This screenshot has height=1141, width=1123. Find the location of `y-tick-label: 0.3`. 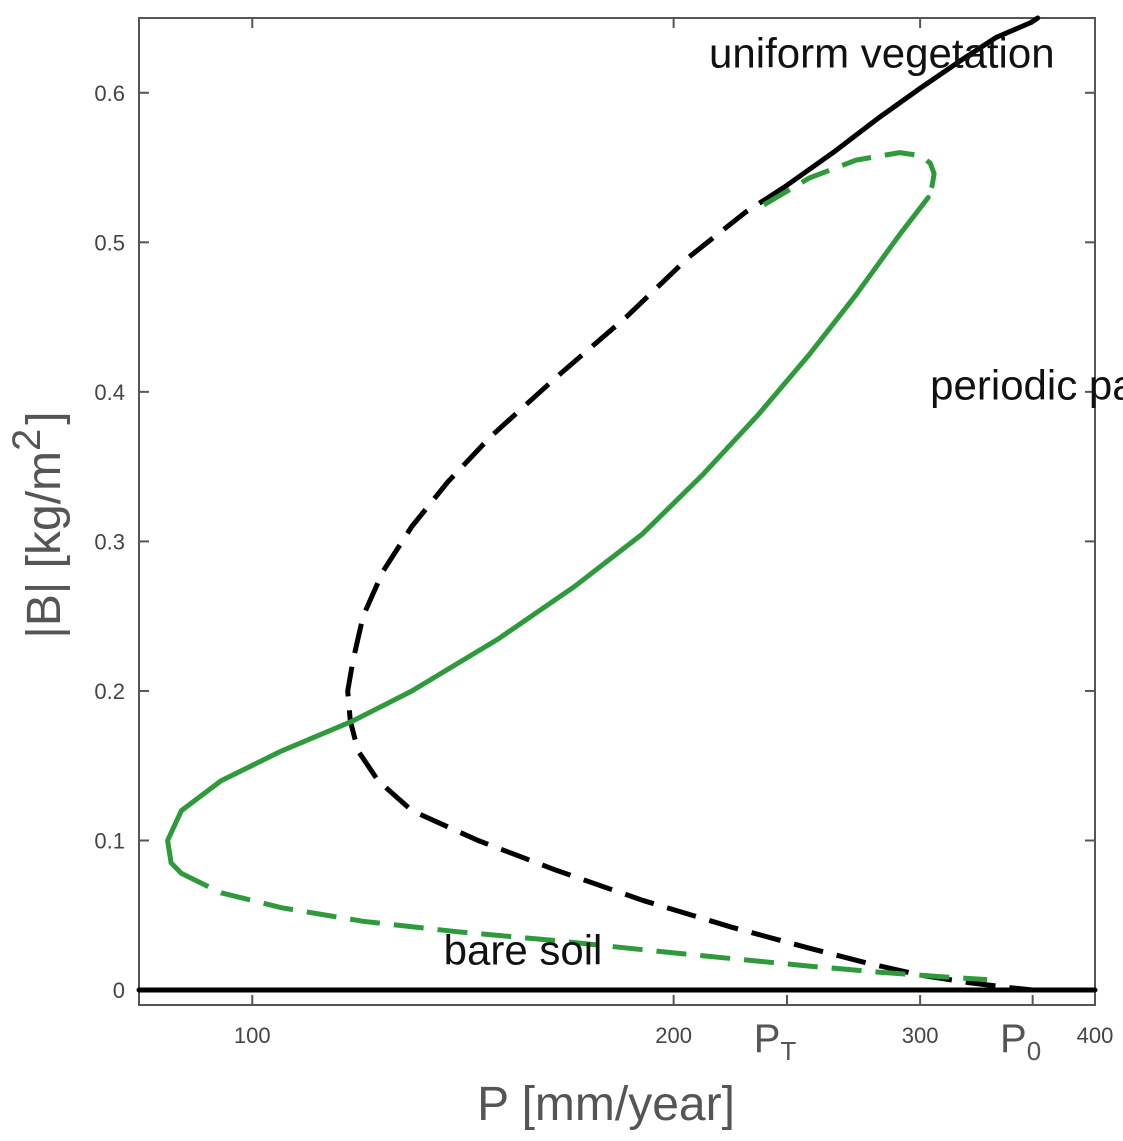

y-tick-label: 0.3 is located at coordinates (109, 541).